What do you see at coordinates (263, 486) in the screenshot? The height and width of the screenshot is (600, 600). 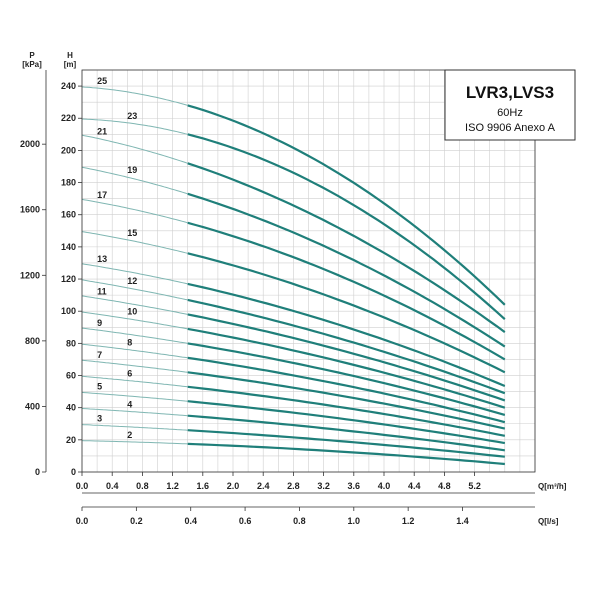 I see `flow-m3h-tick-label: 2.4` at bounding box center [263, 486].